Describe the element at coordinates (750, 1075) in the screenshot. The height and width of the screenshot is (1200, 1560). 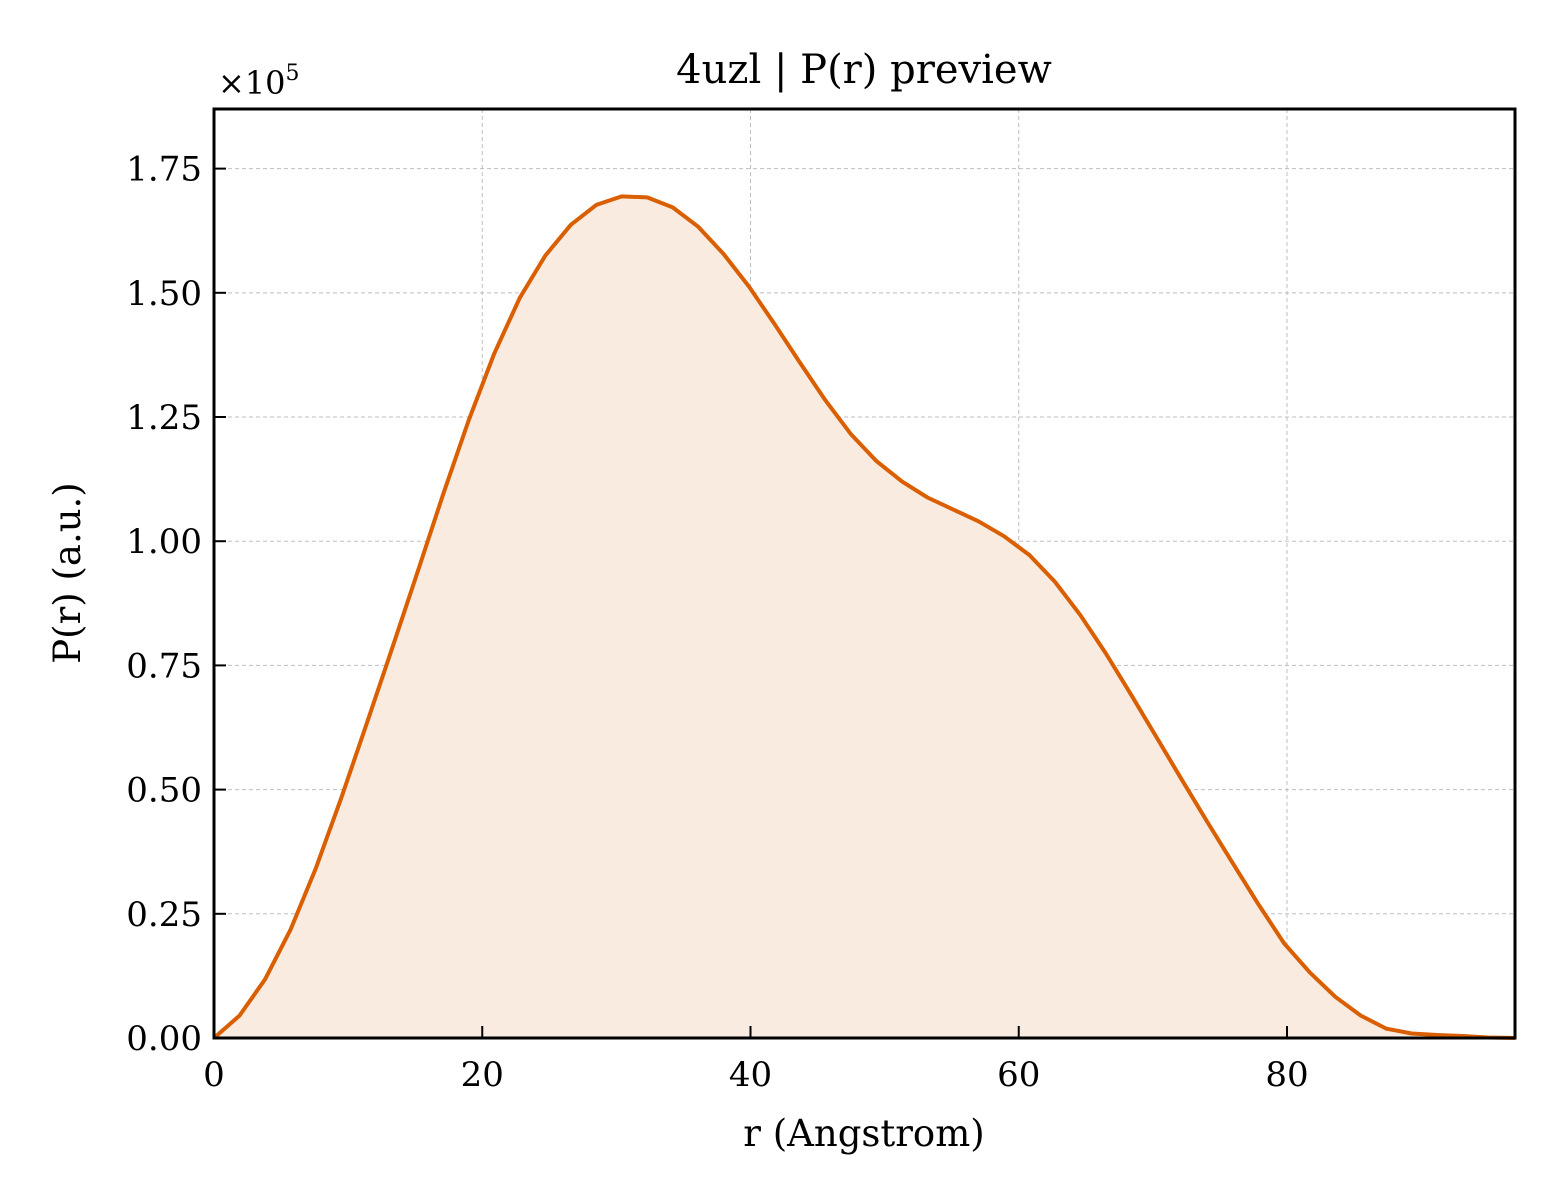
I see `x-tick-label: 40` at that location.